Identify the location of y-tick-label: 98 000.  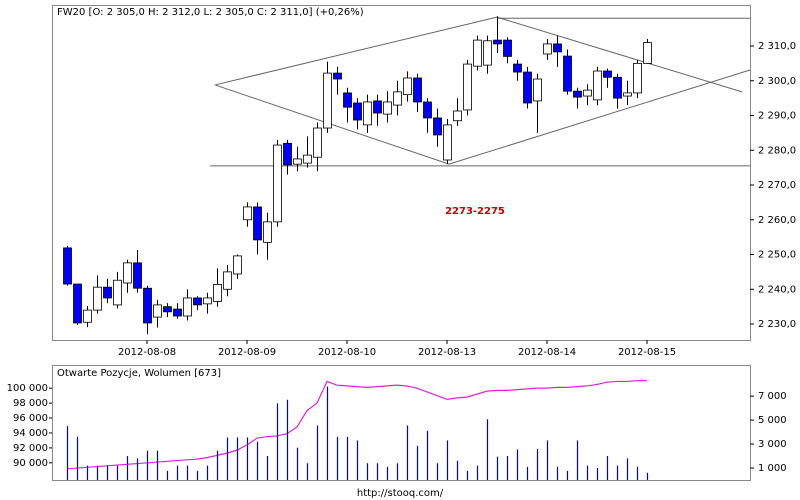
(30, 403).